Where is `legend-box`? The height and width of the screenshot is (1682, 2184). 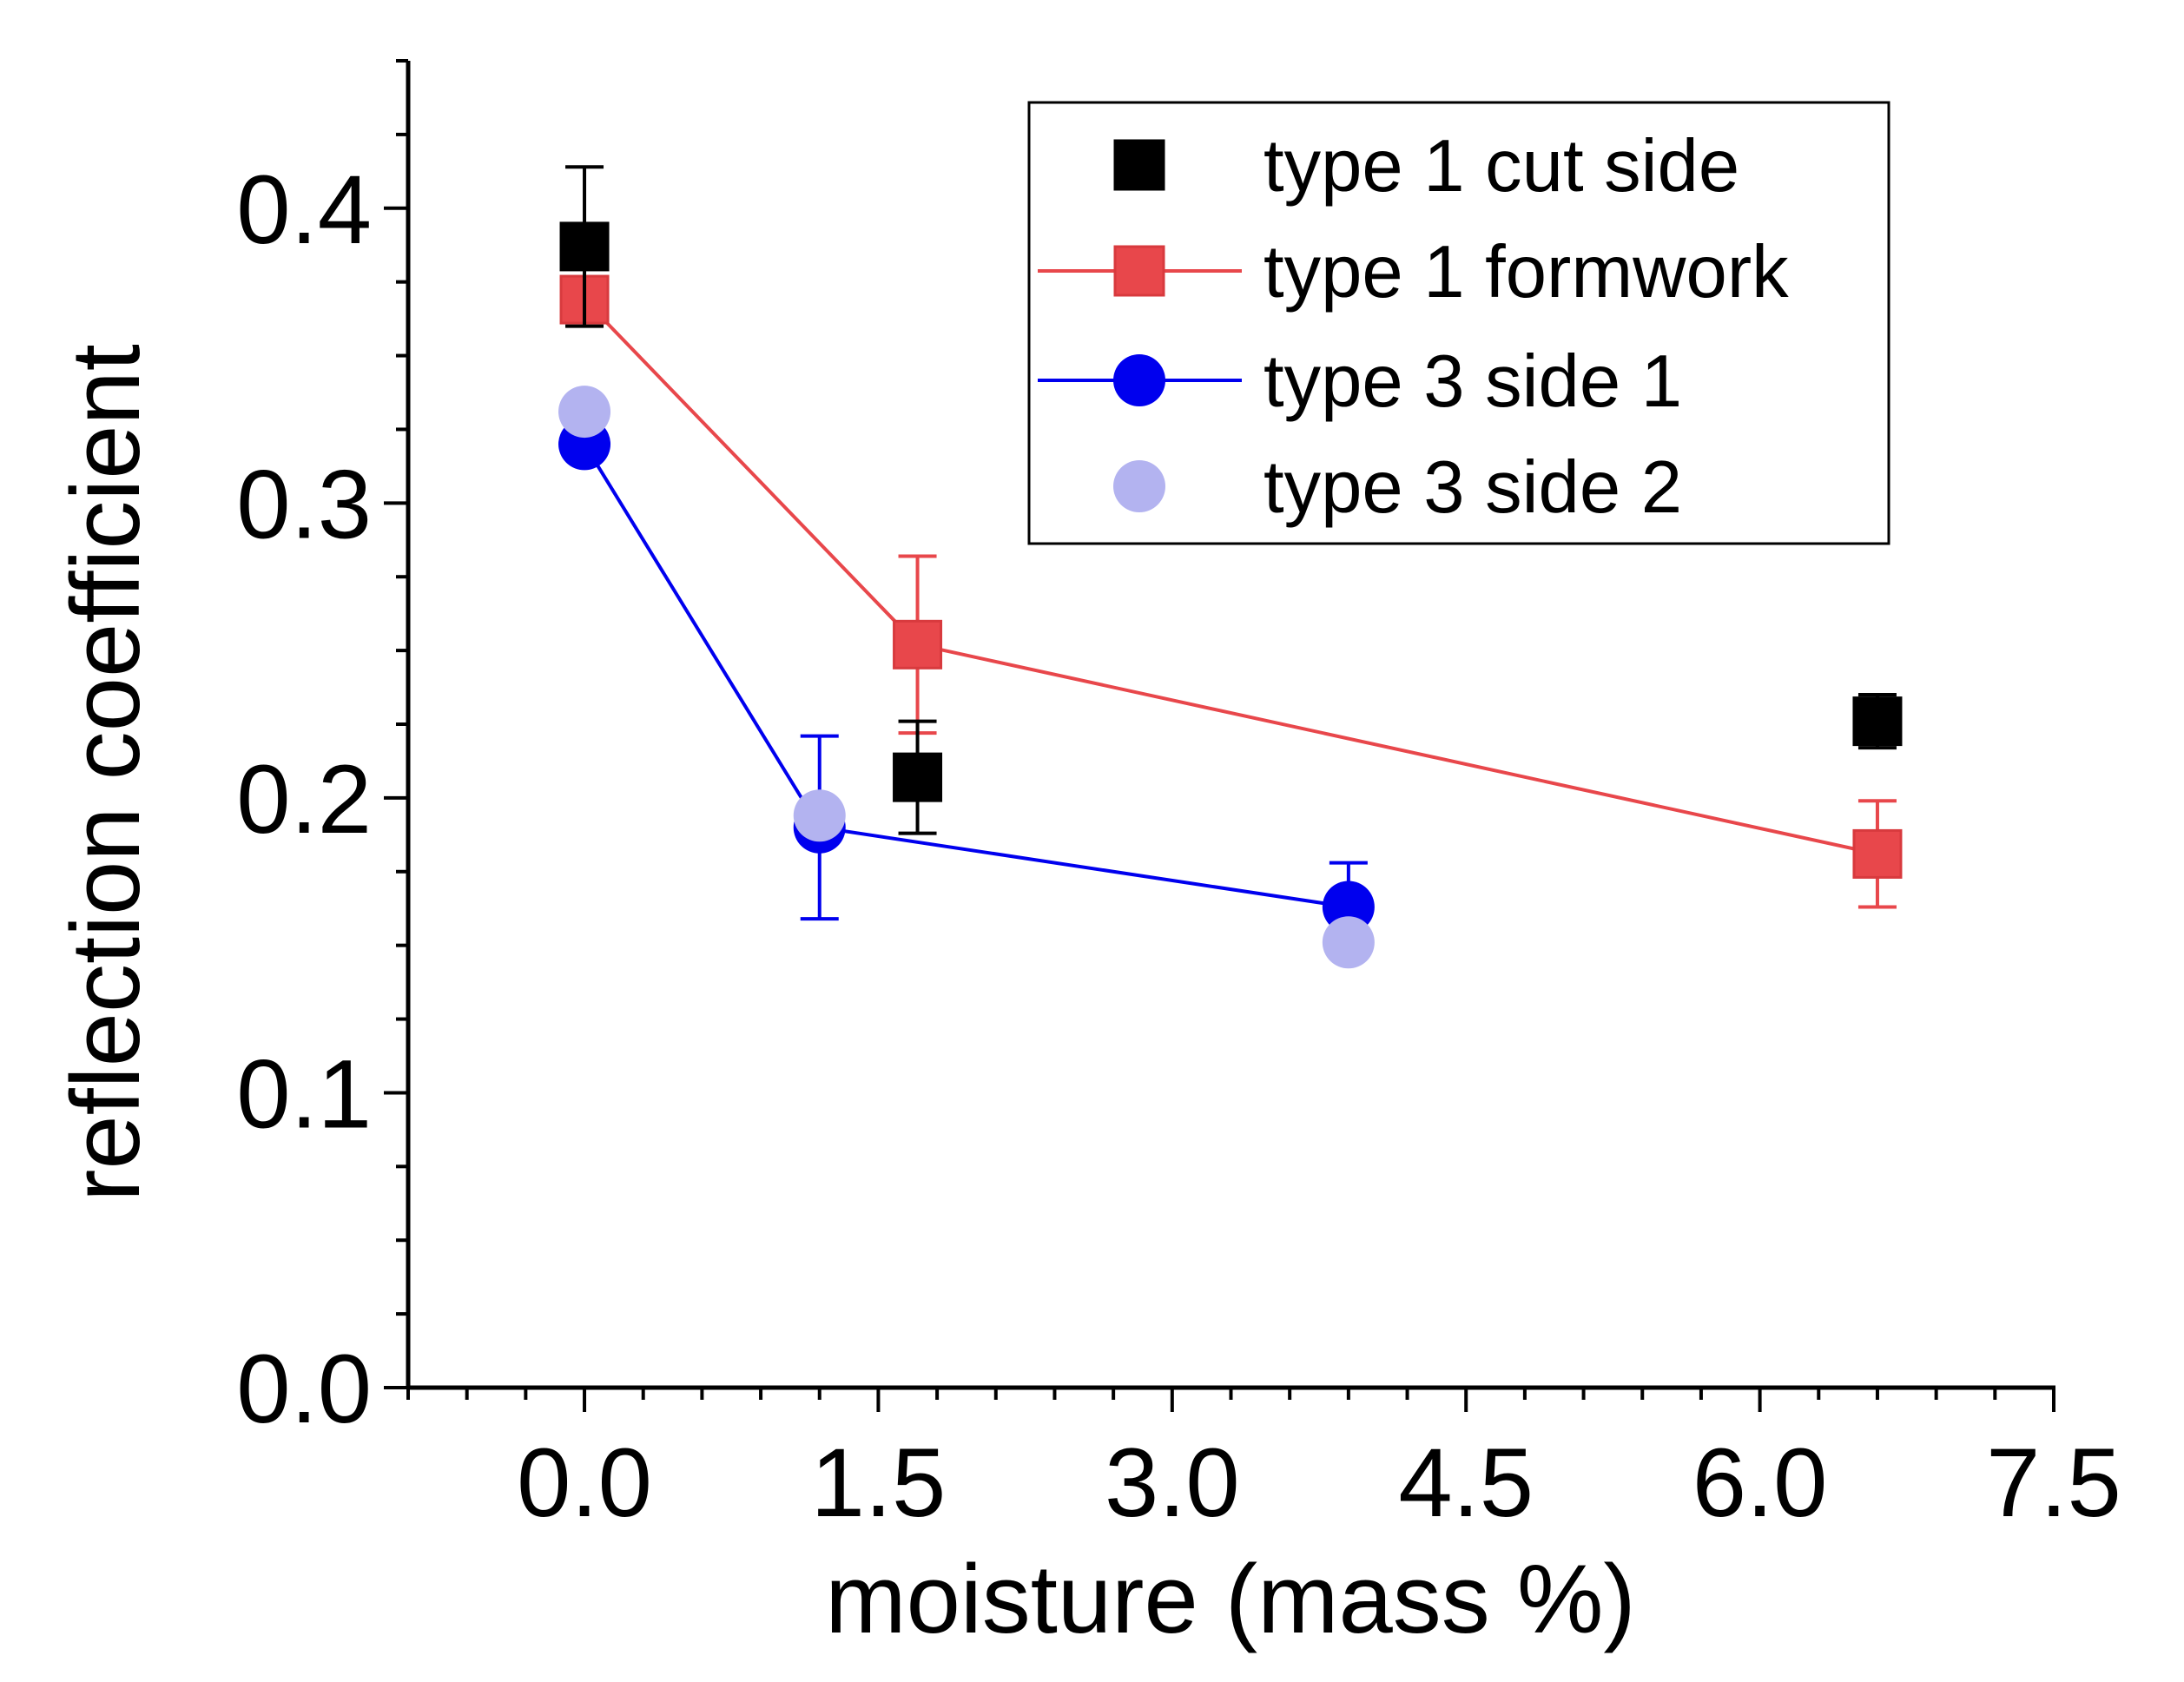 legend-box is located at coordinates (1458, 323).